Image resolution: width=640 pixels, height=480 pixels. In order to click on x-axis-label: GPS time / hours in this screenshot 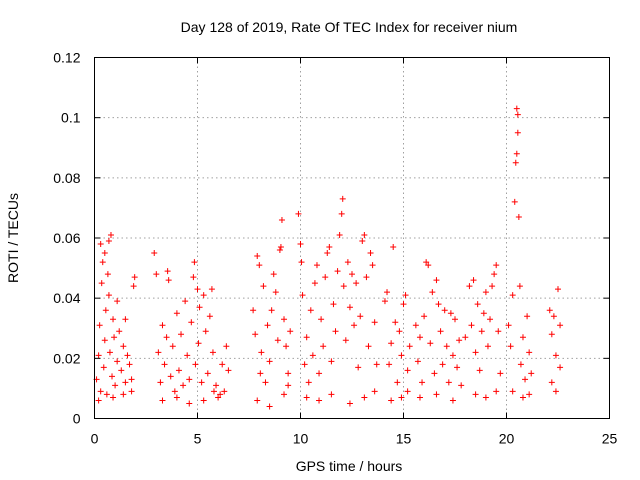, I will do `click(349, 466)`.